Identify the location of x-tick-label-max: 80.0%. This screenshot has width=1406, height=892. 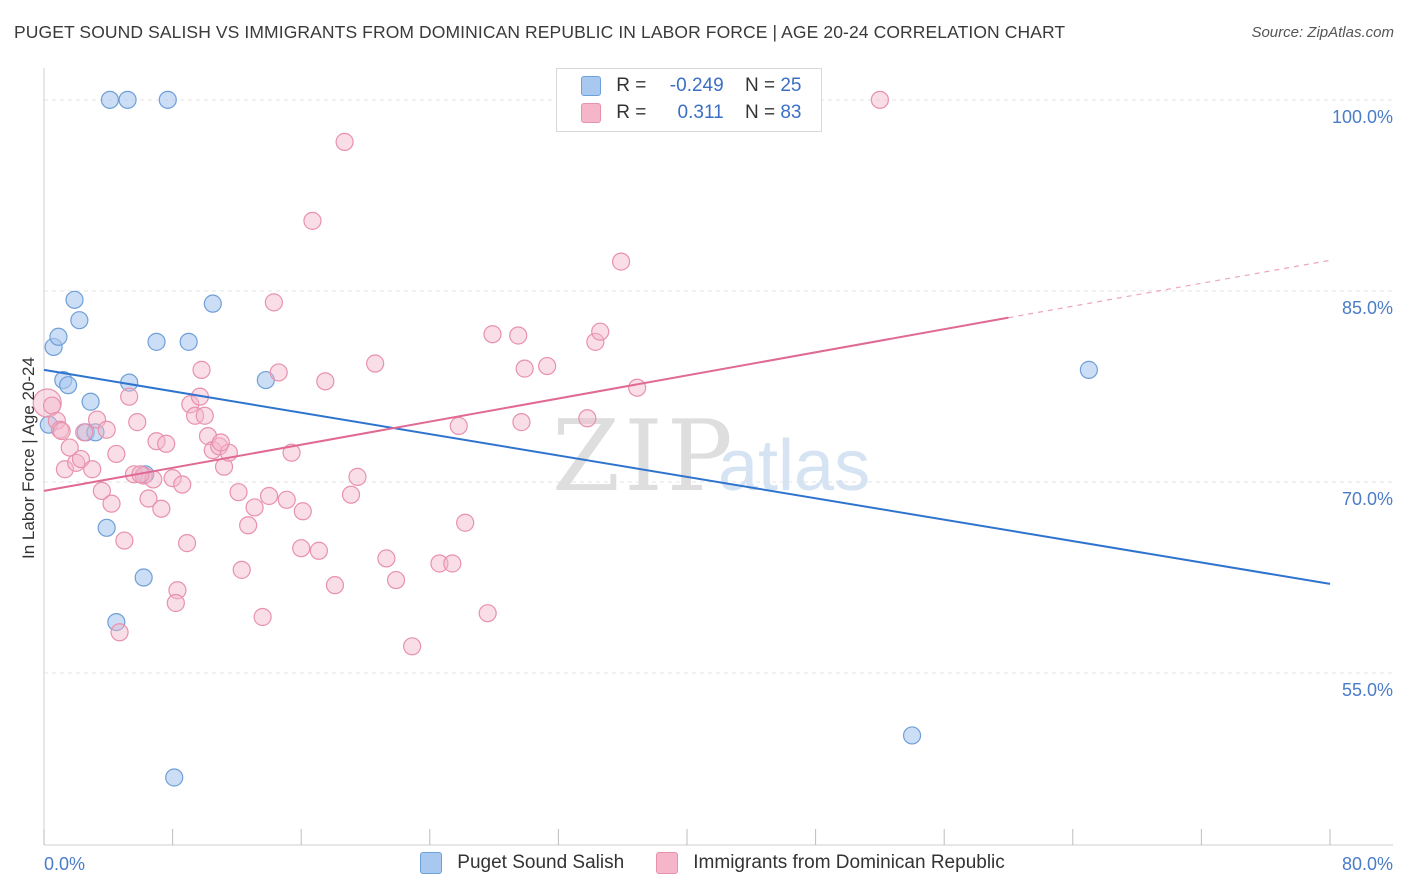
(1367, 864).